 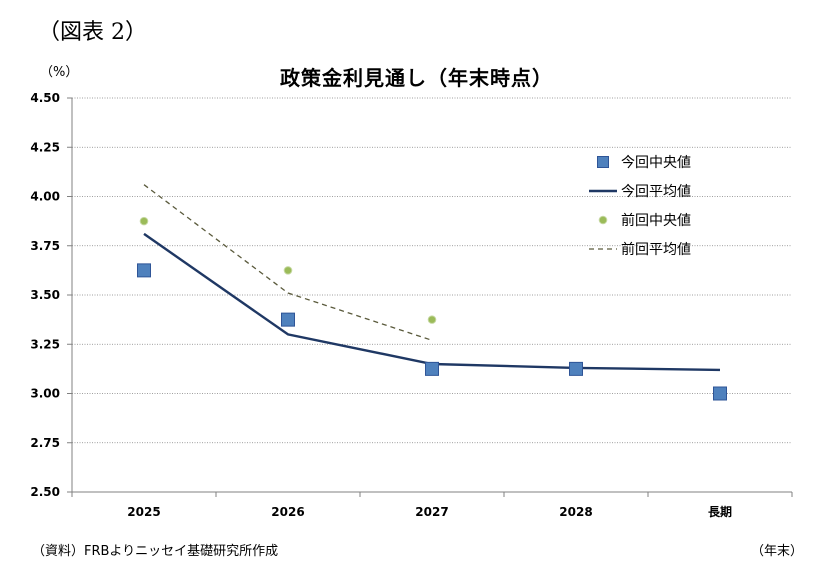 I want to click on series-line, so click(x=288, y=262).